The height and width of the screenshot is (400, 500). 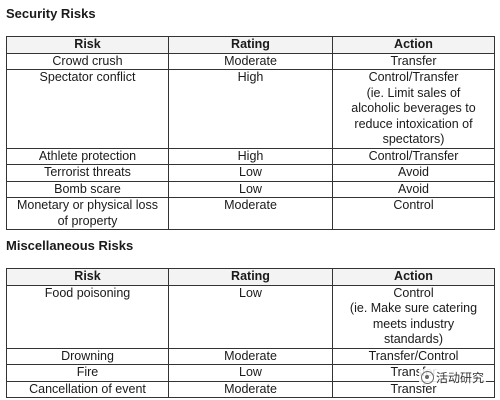 What do you see at coordinates (87, 292) in the screenshot?
I see `cell-text: Food poisoning` at bounding box center [87, 292].